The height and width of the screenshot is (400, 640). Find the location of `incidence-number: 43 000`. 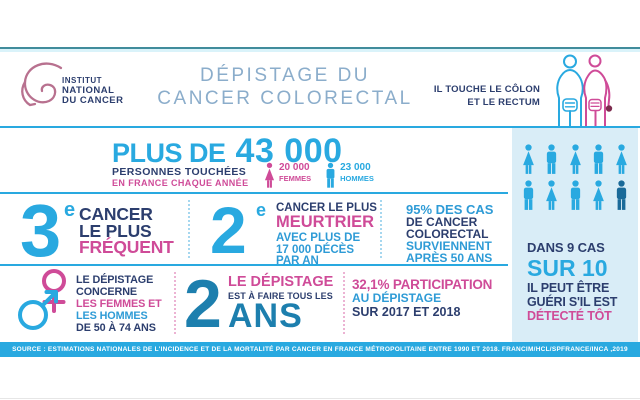

incidence-number: 43 000 is located at coordinates (289, 151).